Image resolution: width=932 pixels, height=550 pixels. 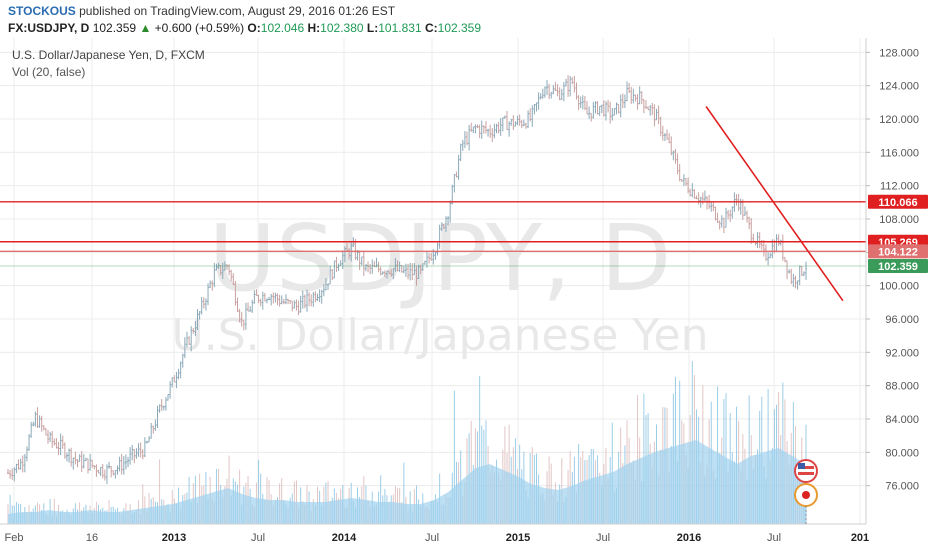 What do you see at coordinates (145, 28) in the screenshot?
I see `change-arrow-icon: ▲` at bounding box center [145, 28].